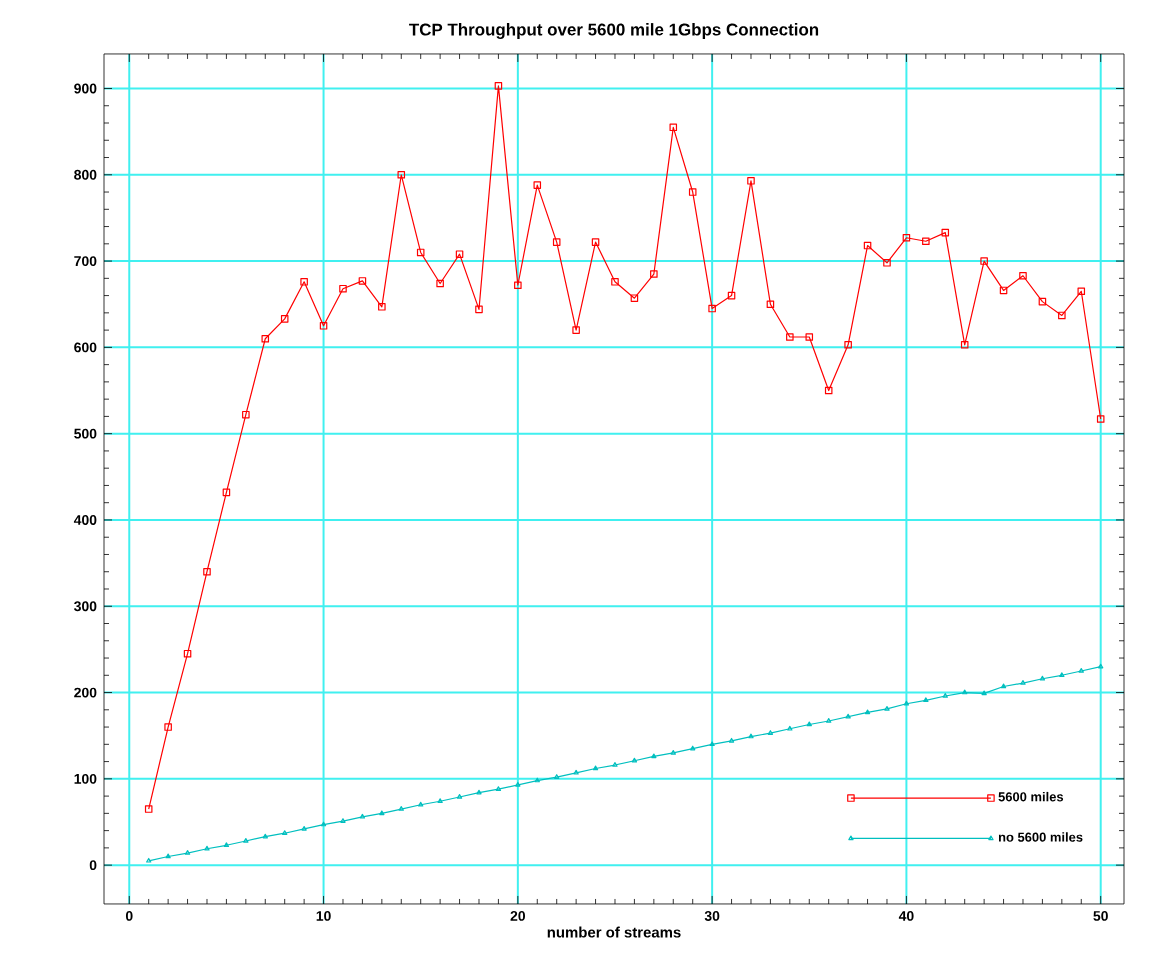 The height and width of the screenshot is (980, 1152). I want to click on chart-title: TCP Throughput over 5600 mile 1Gbps Connection, so click(614, 31).